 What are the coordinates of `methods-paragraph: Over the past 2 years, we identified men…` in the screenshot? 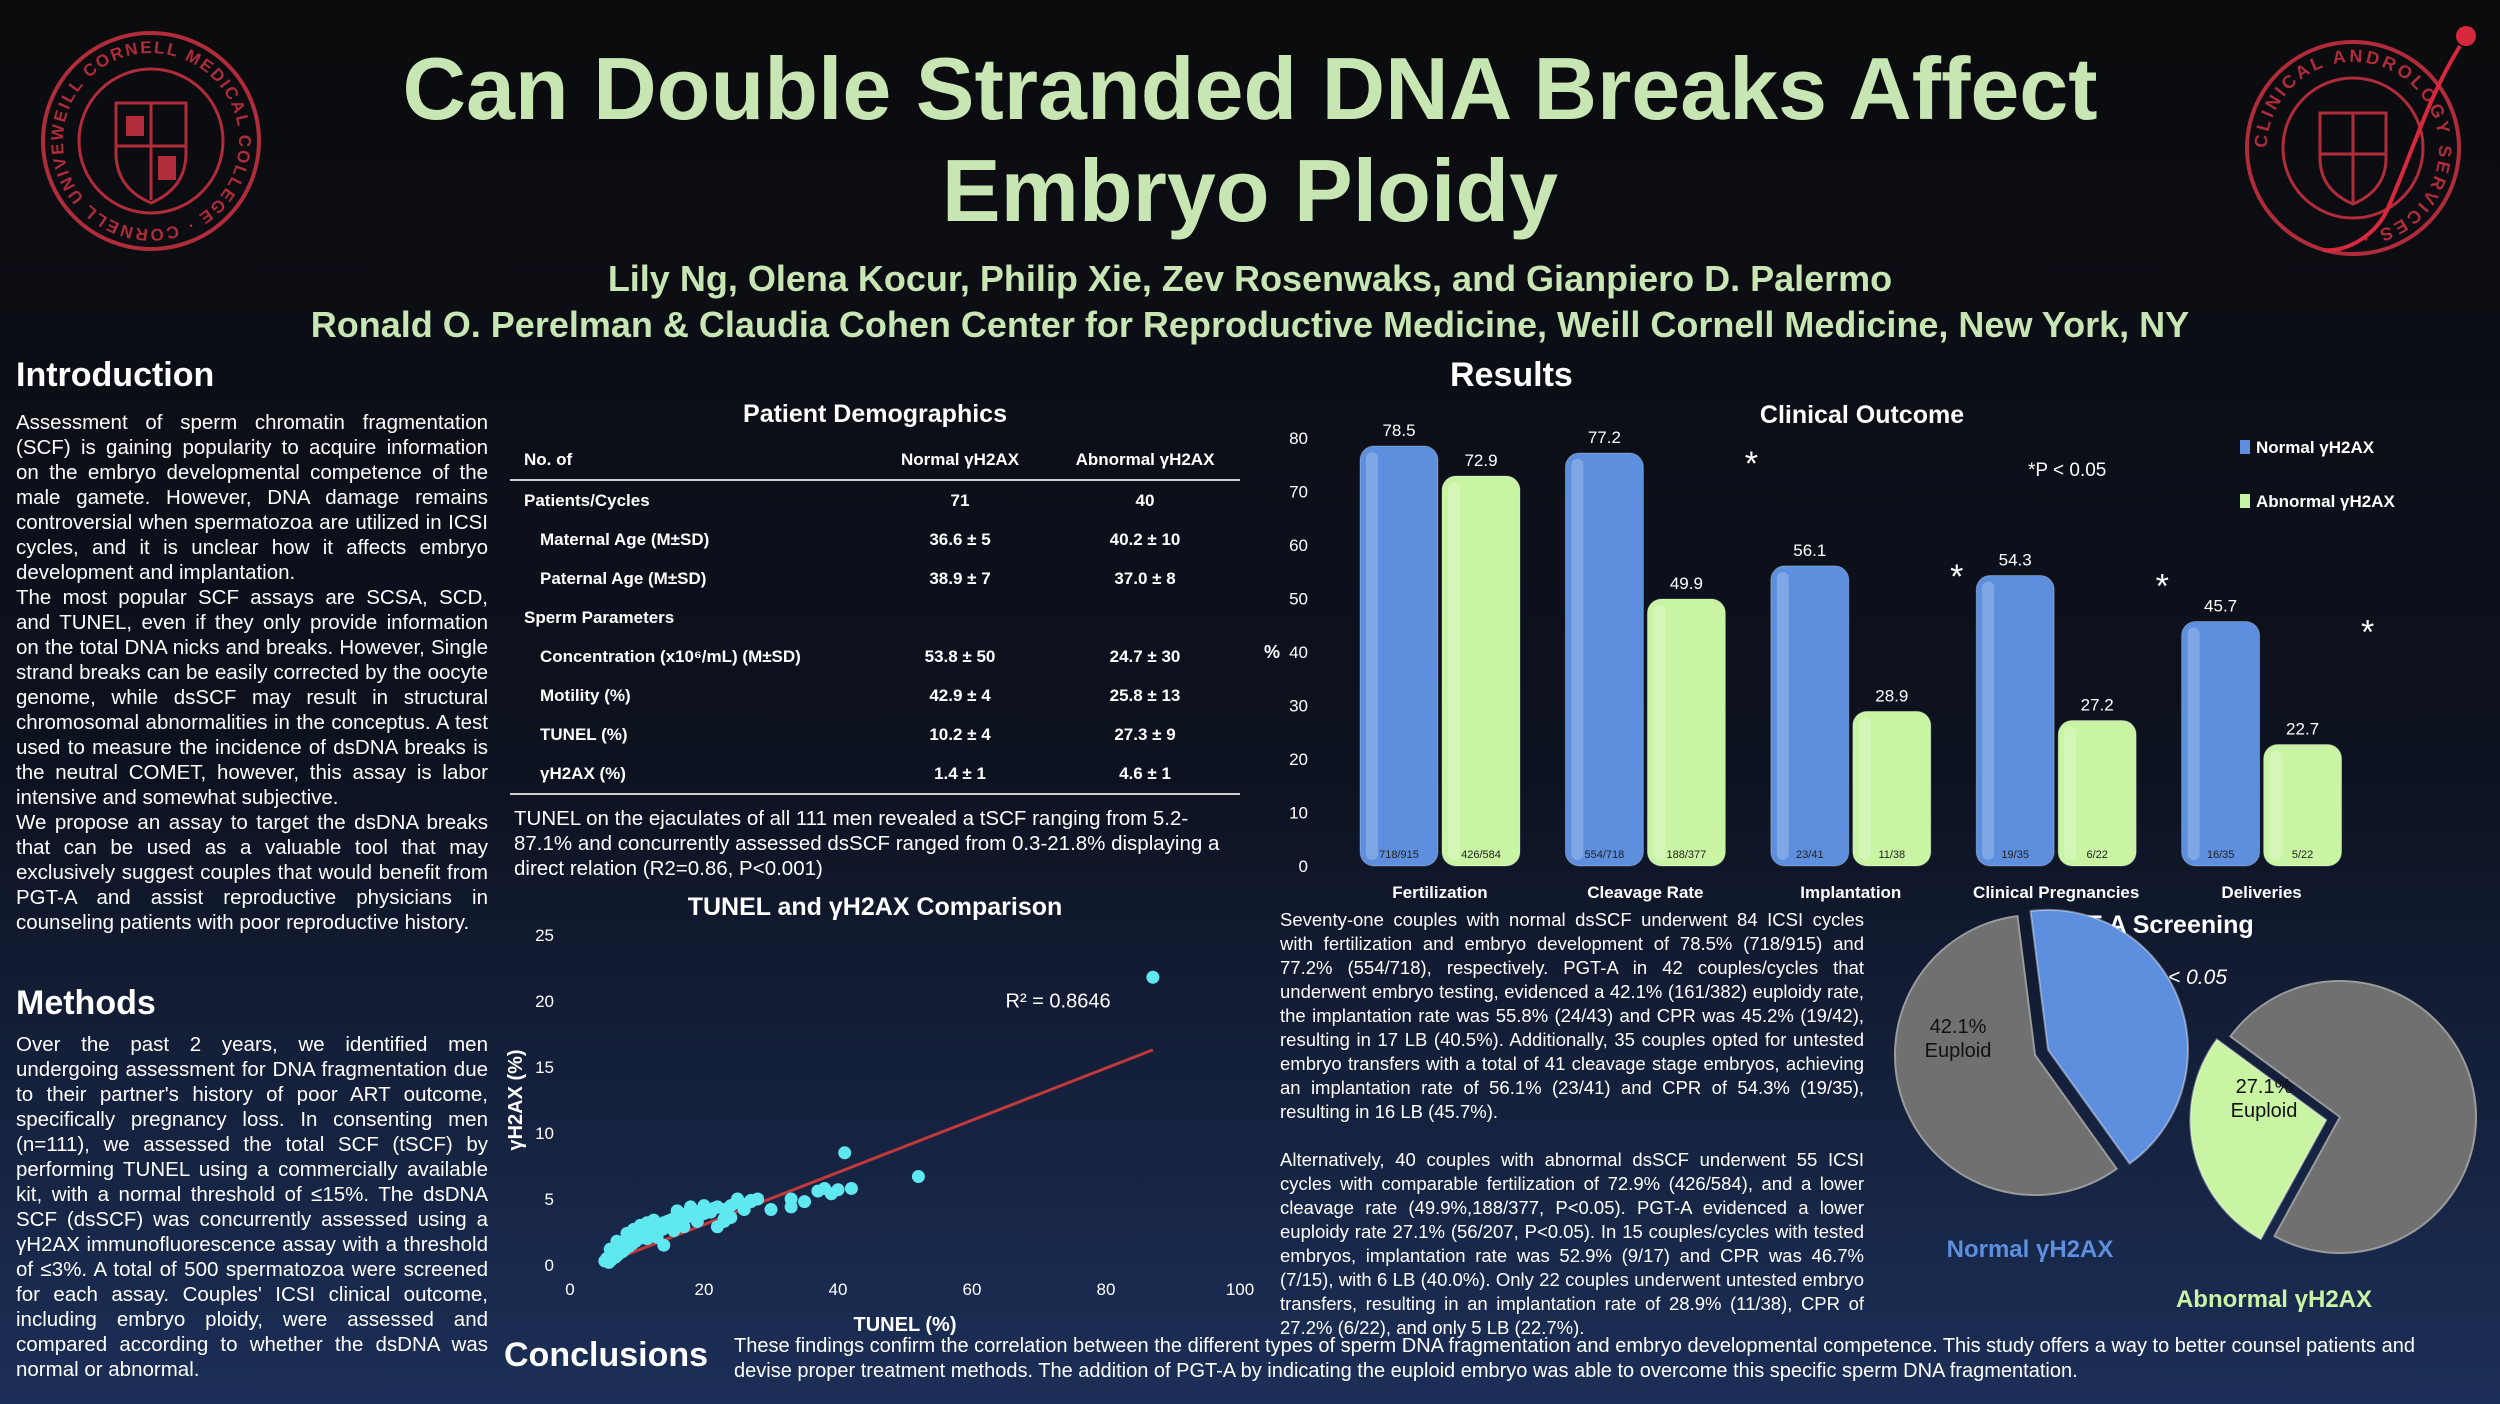 It's located at (252, 1207).